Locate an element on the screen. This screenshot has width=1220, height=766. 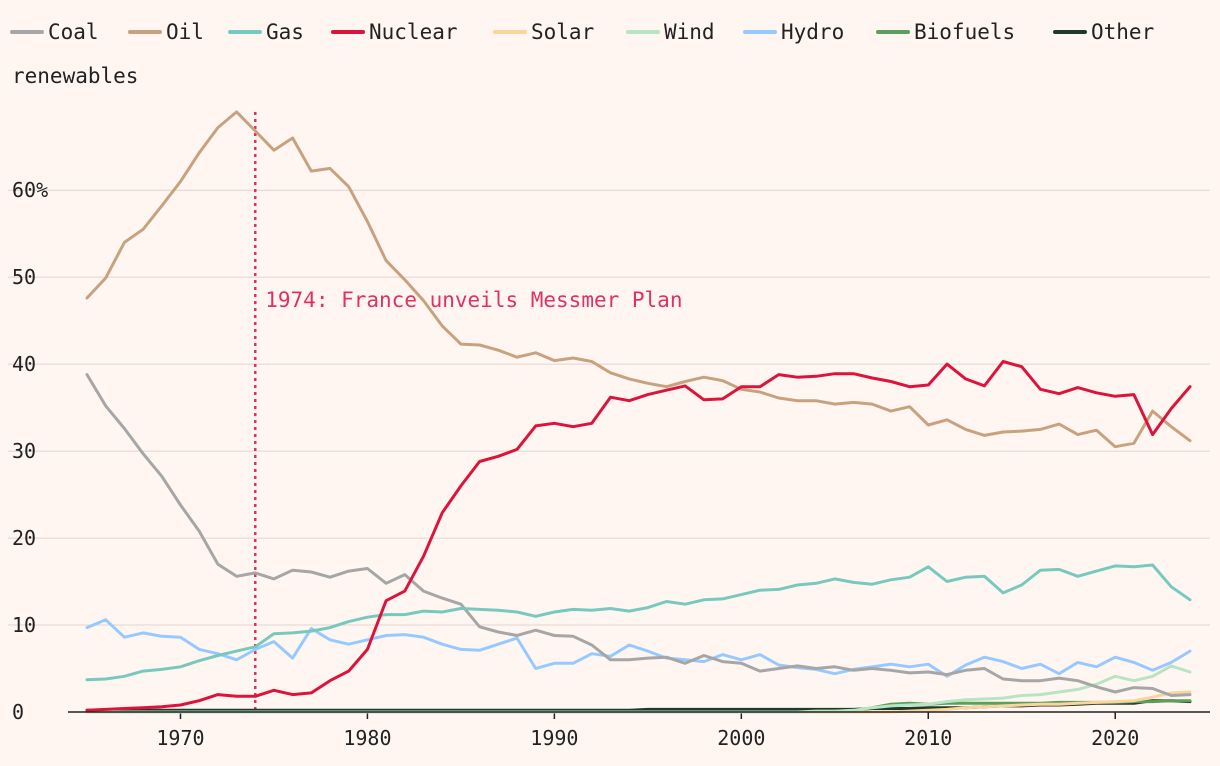
annotation-label: 1974: France unveils Messmer Plan is located at coordinates (473, 300).